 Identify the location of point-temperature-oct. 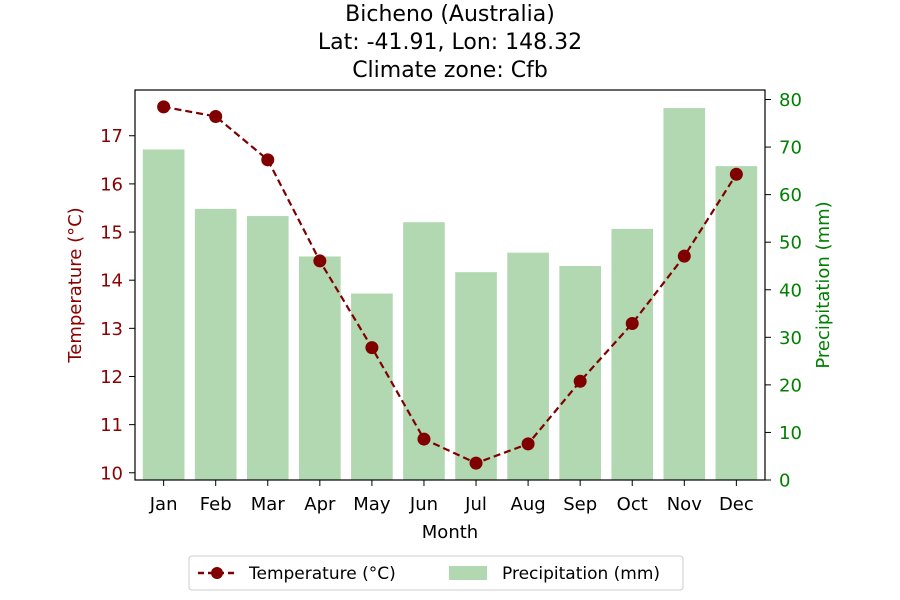
(632, 324).